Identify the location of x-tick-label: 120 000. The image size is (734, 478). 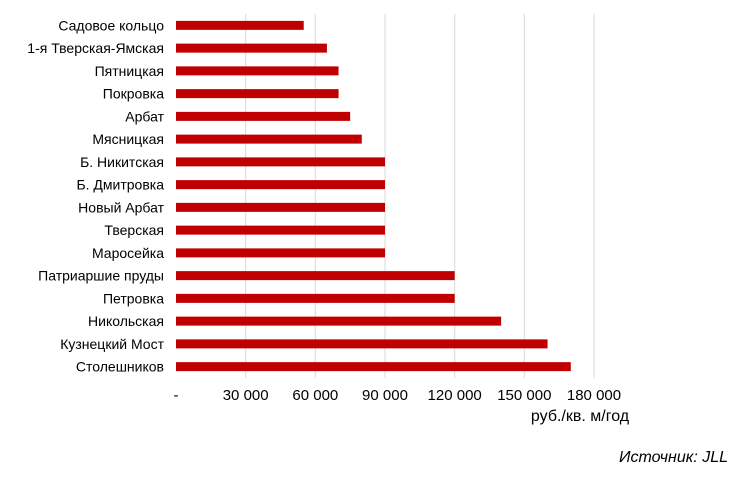
(455, 395).